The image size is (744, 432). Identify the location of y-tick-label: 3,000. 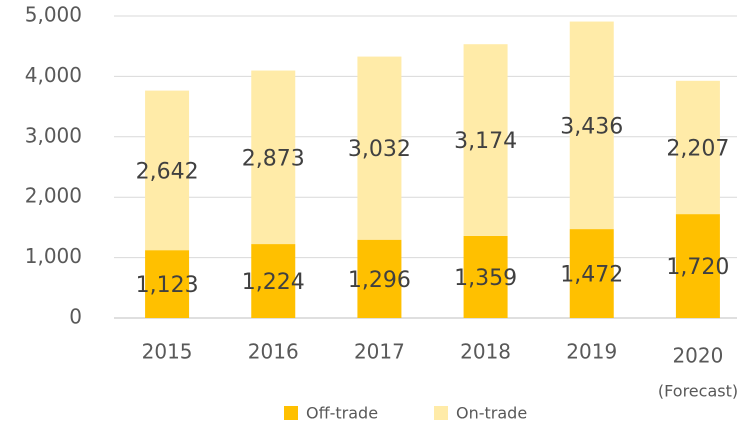
(53, 135).